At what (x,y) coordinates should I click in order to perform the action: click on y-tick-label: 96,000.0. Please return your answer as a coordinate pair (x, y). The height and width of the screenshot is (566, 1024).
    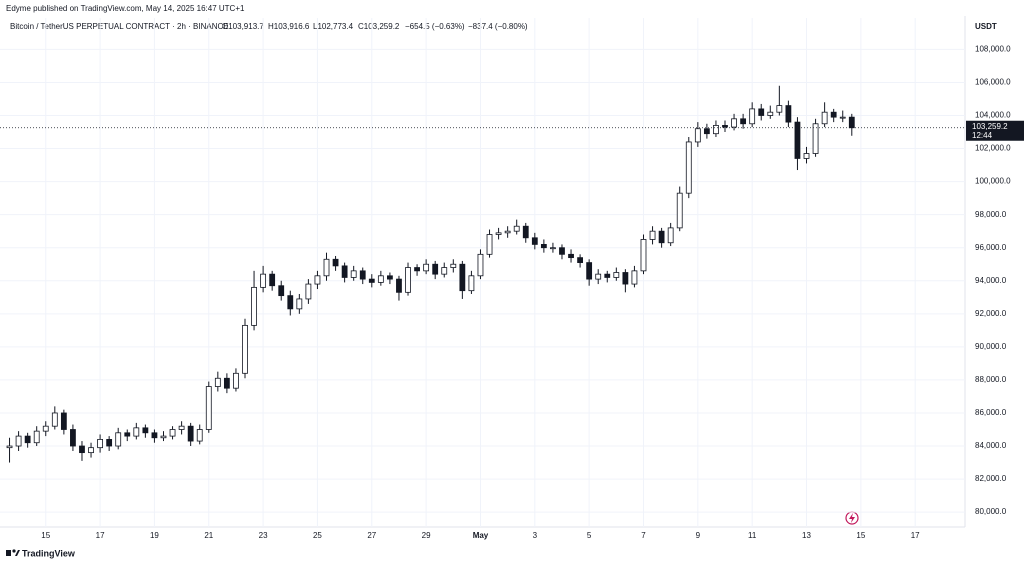
    Looking at the image, I should click on (991, 247).